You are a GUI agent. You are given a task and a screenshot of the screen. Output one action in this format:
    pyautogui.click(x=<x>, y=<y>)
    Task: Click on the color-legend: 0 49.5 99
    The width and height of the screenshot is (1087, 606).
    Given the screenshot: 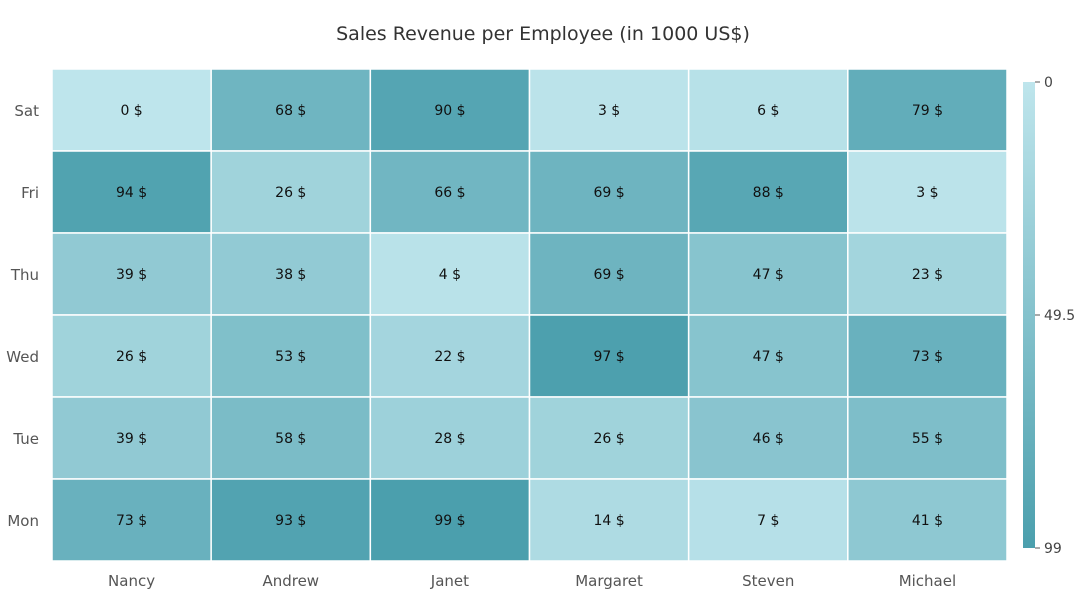 What is the action you would take?
    pyautogui.click(x=1049, y=316)
    